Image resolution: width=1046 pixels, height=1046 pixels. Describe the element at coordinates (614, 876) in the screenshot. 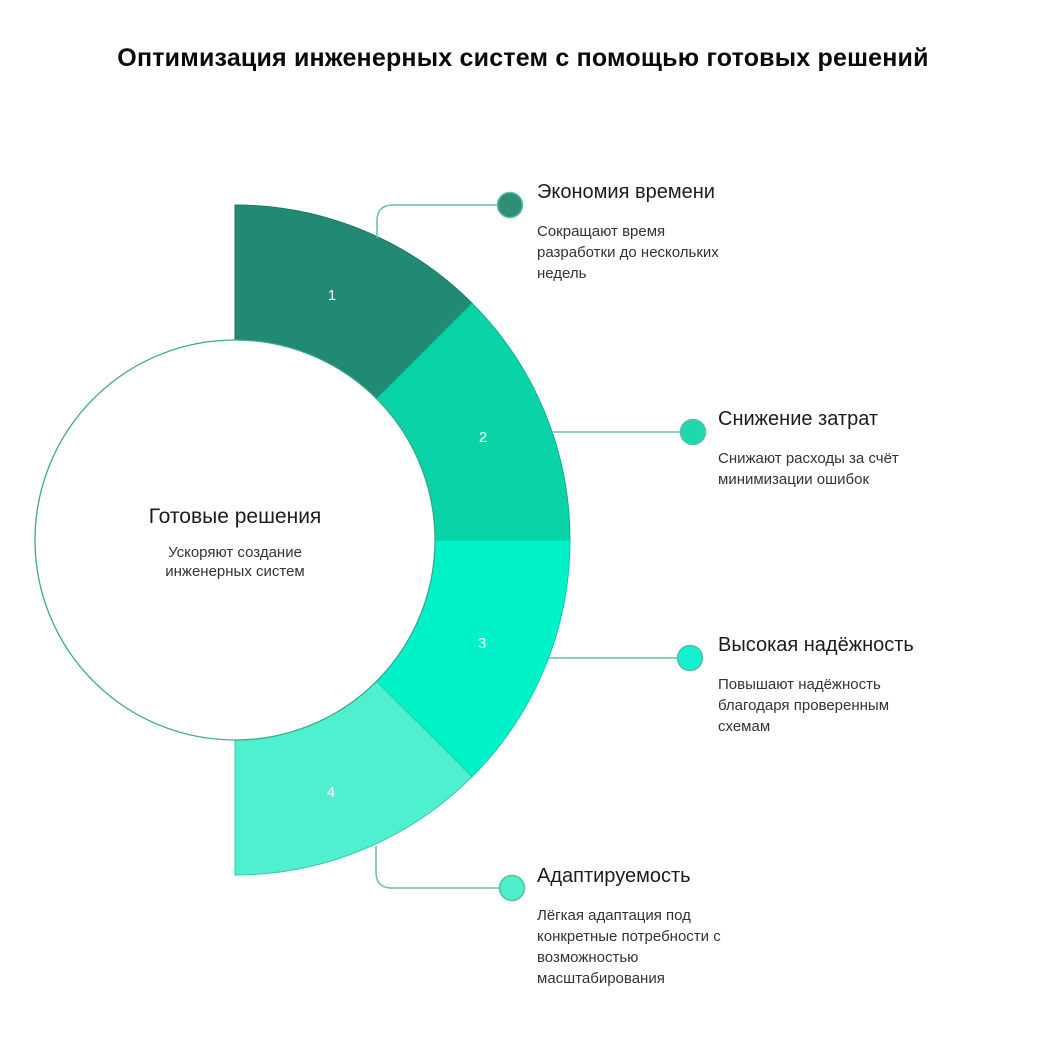

I see `item-title: Адаптируемость` at that location.